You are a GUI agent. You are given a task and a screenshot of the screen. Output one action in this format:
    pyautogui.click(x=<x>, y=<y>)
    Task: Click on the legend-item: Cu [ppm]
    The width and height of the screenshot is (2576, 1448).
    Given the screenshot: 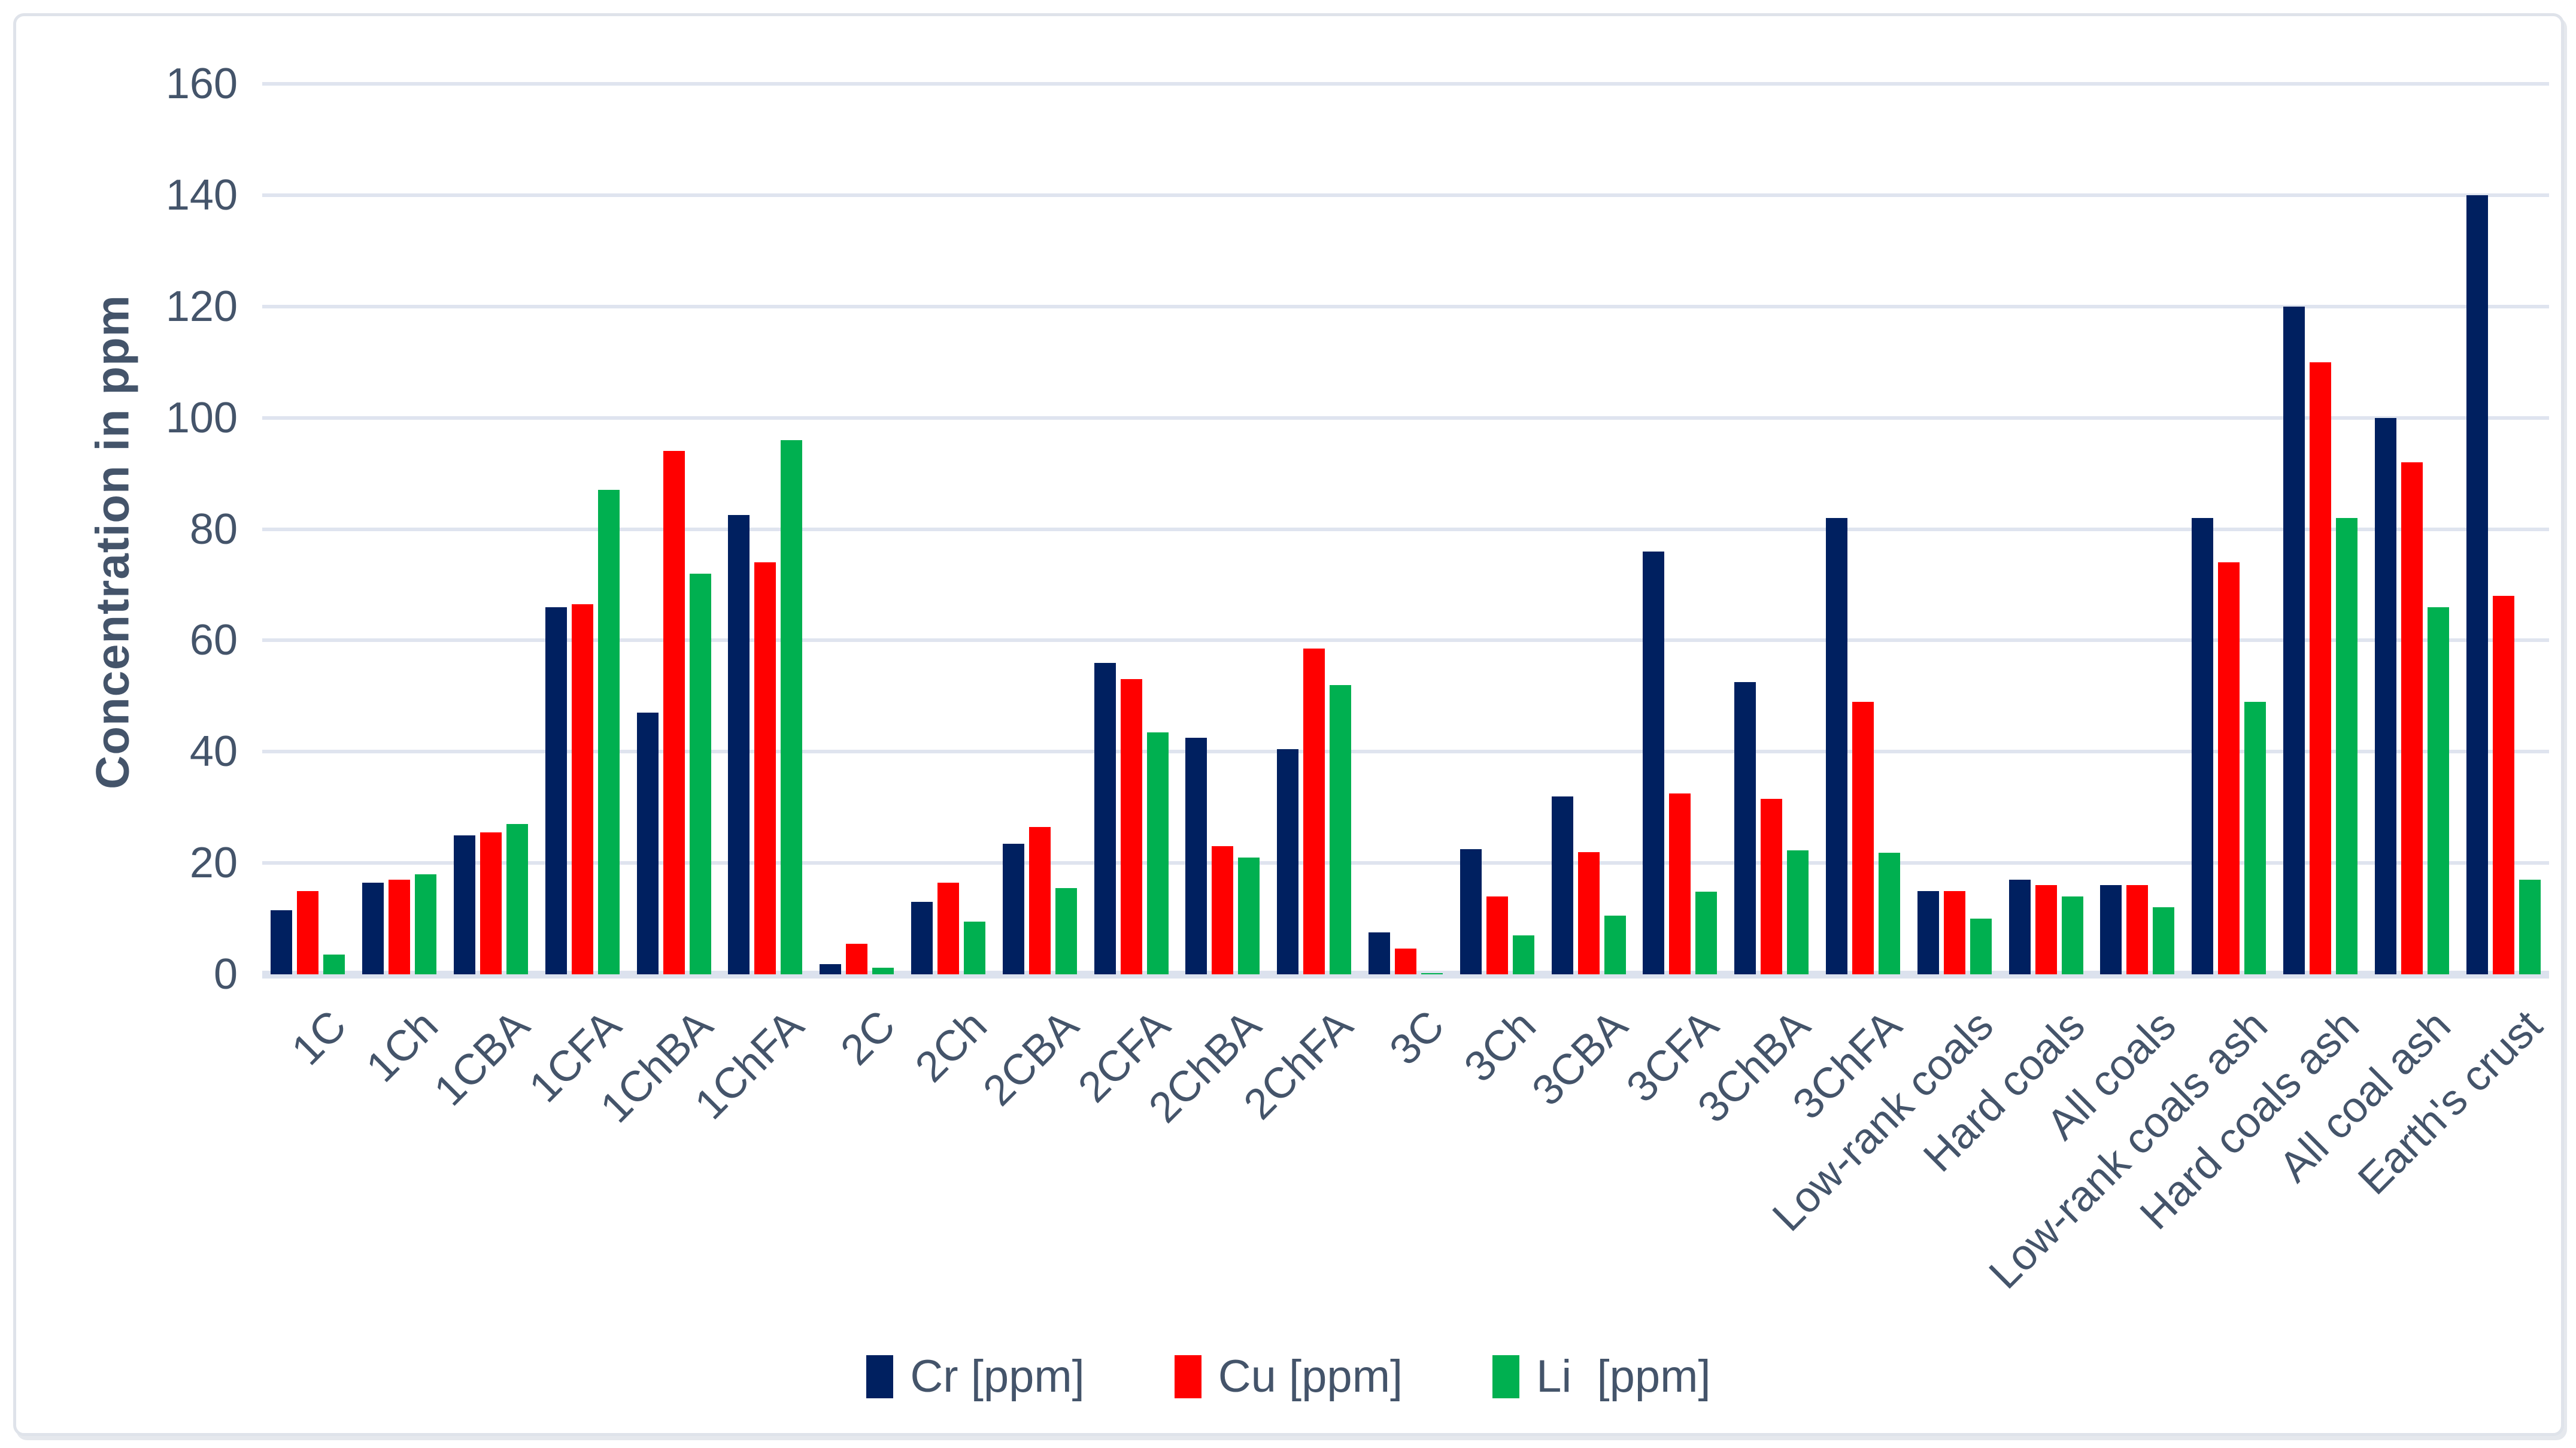 What is the action you would take?
    pyautogui.click(x=1288, y=1376)
    